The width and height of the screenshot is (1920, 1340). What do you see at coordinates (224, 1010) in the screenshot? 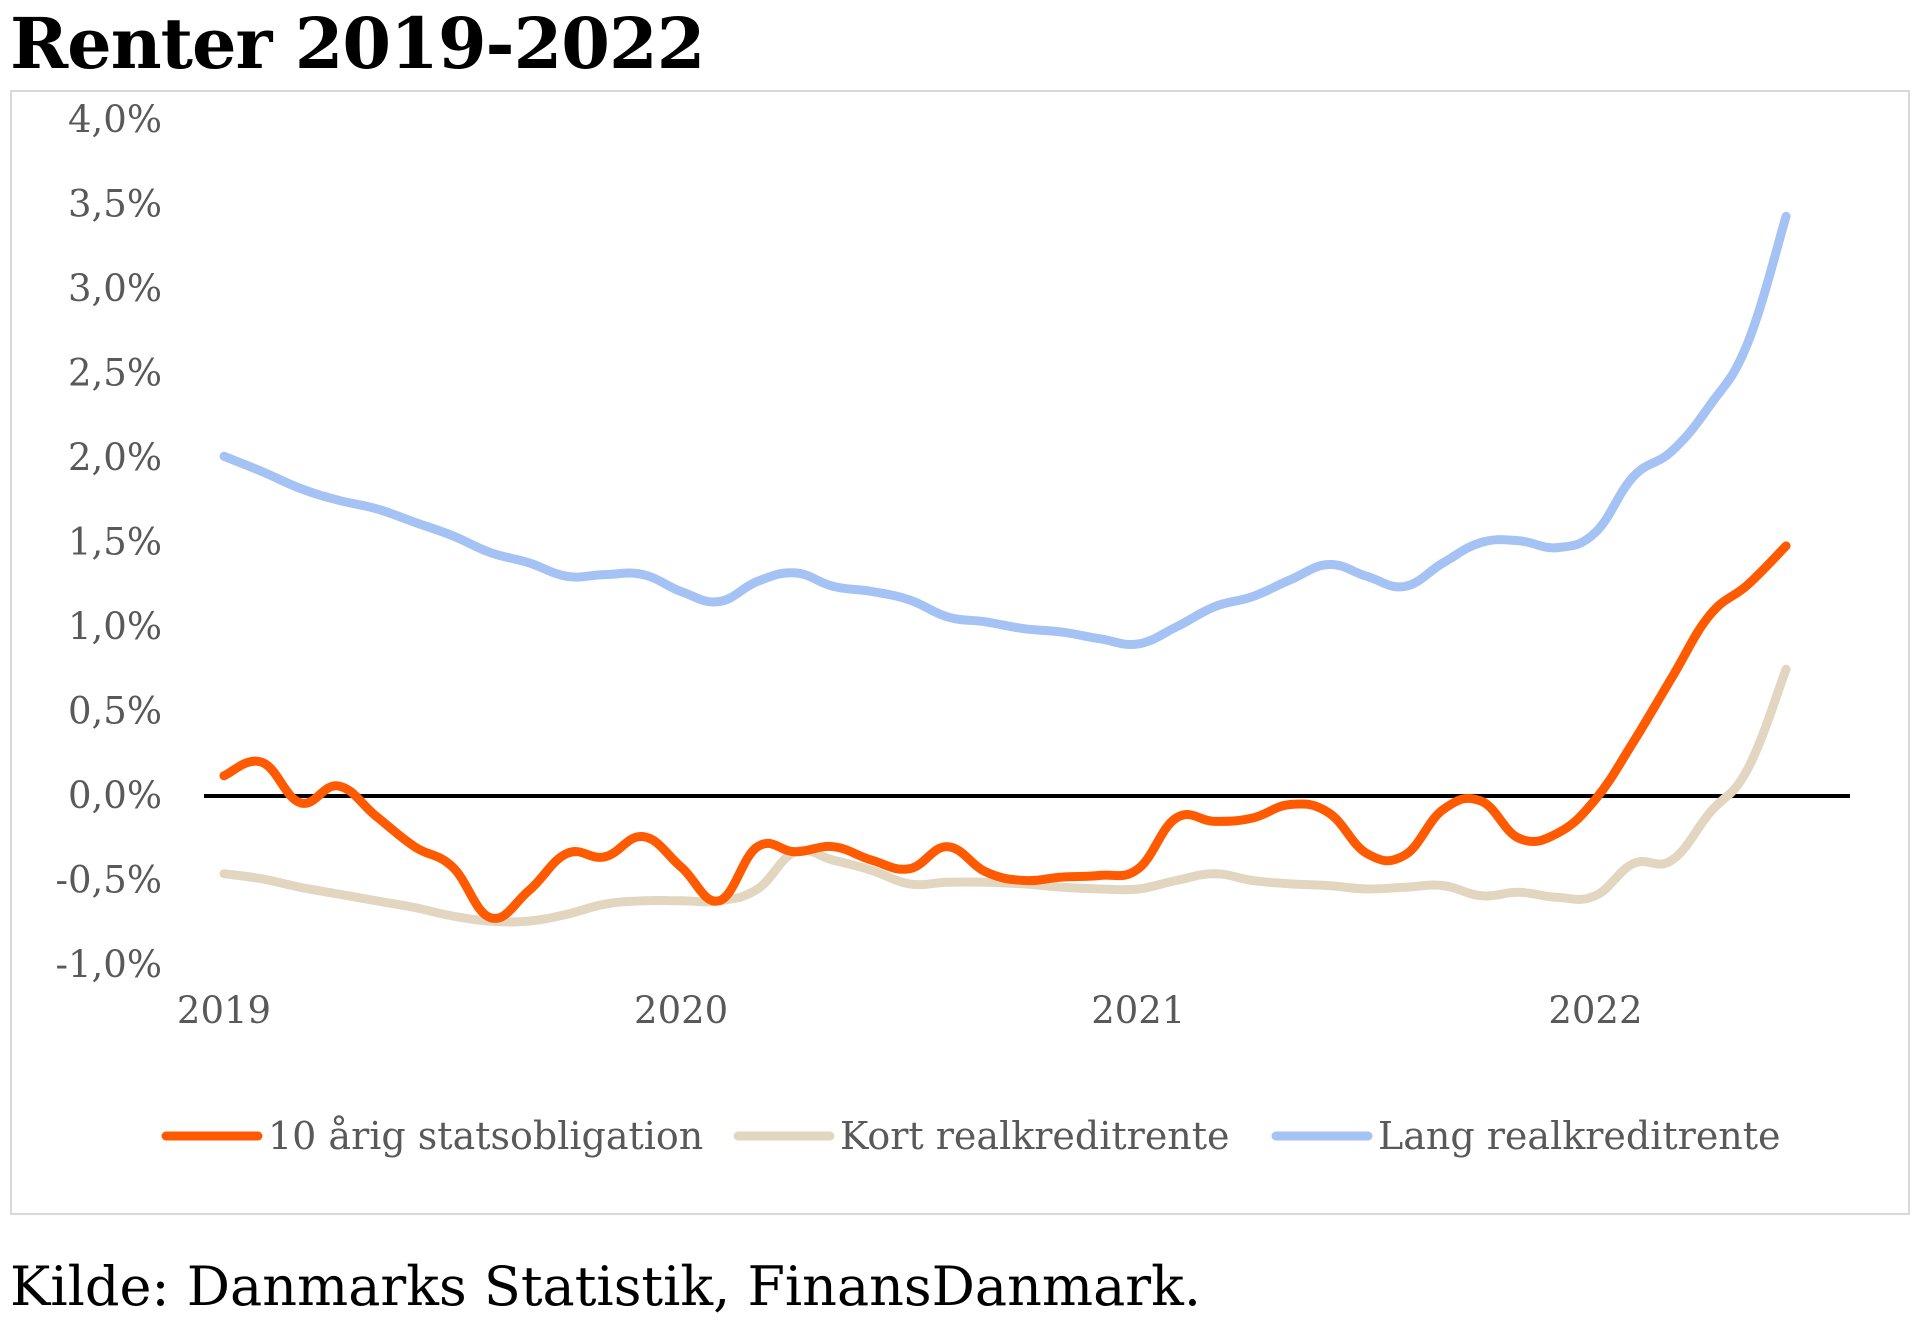
I see `x-tick-label: 2019` at bounding box center [224, 1010].